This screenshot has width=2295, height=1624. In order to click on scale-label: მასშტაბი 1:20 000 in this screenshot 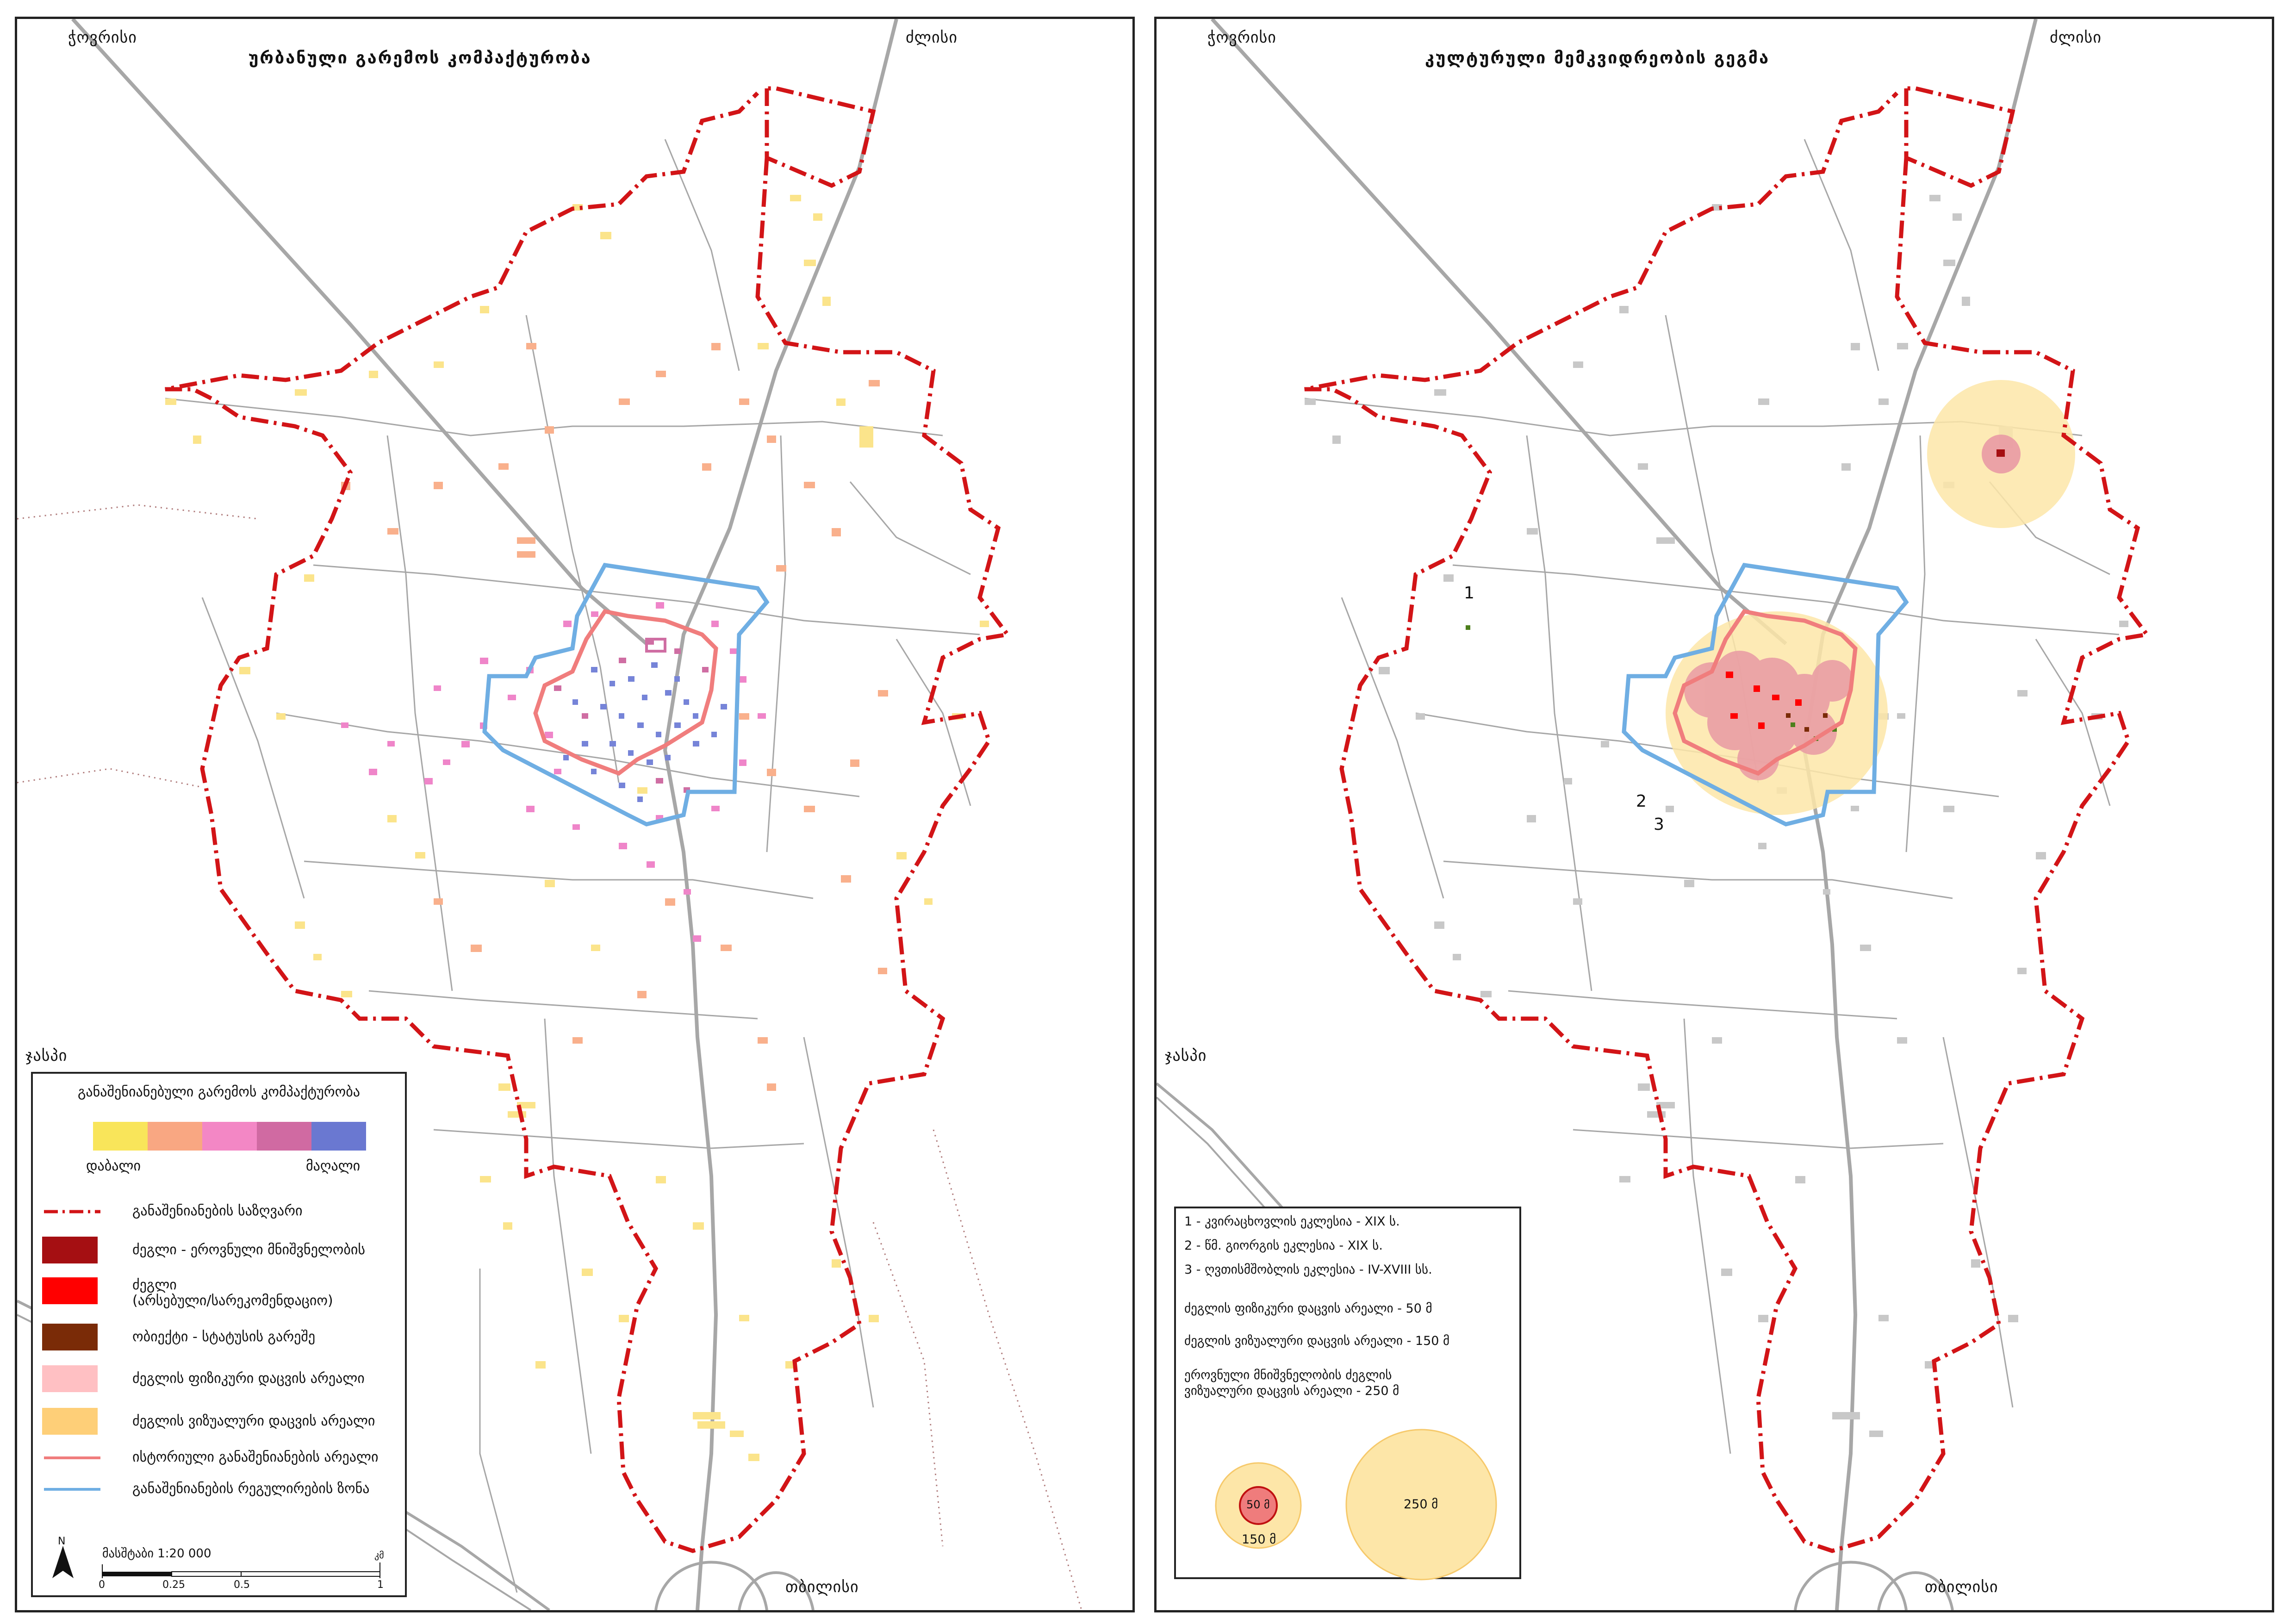, I will do `click(156, 1554)`.